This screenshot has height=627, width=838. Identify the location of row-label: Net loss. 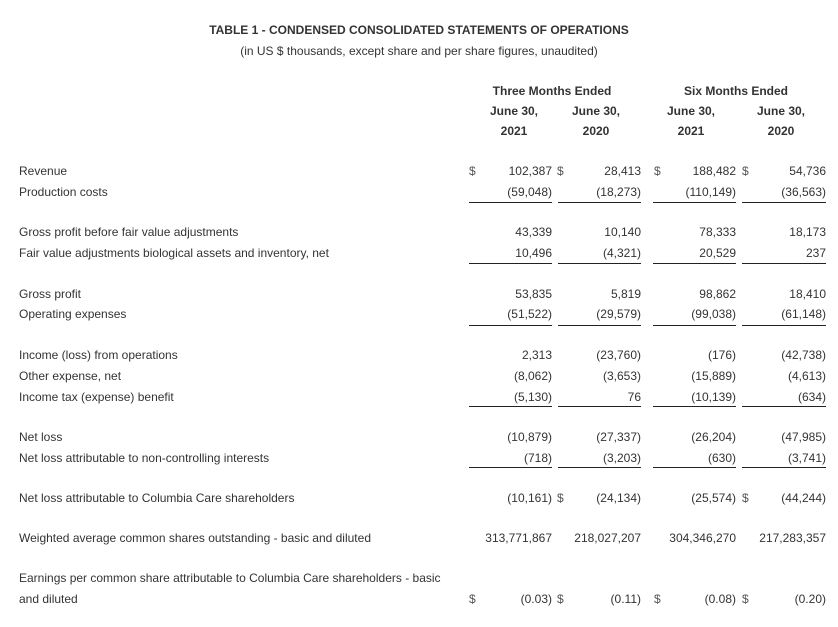
(41, 437).